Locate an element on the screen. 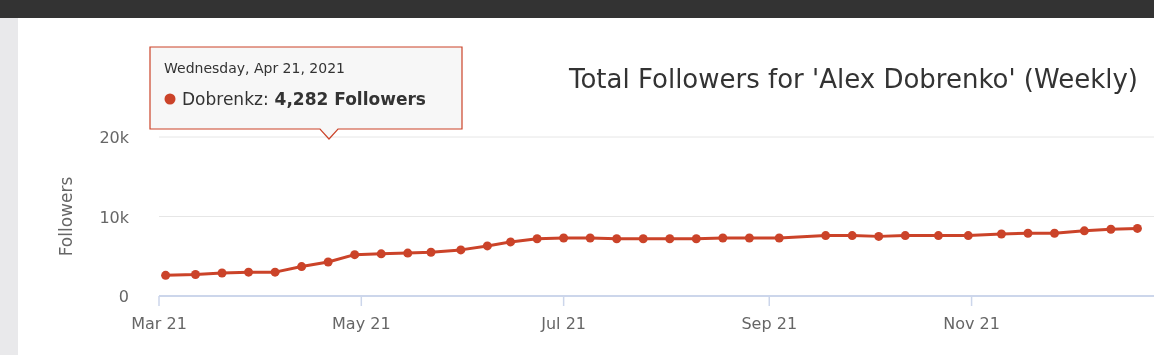 The image size is (1154, 355). x-tick-label: May 21 is located at coordinates (361, 323).